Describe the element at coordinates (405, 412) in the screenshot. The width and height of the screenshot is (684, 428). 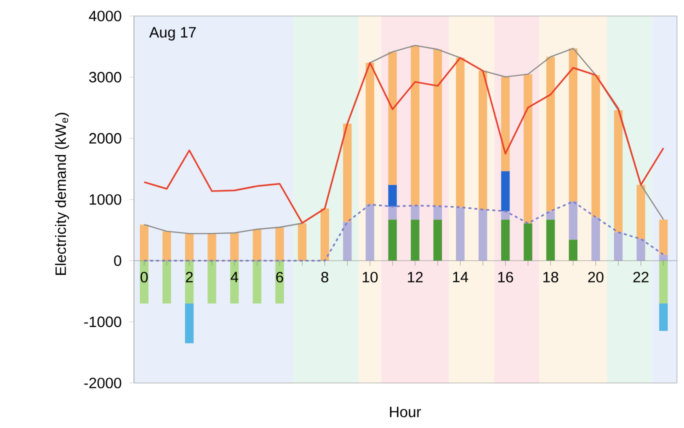
I see `x-axis-title: Hour` at that location.